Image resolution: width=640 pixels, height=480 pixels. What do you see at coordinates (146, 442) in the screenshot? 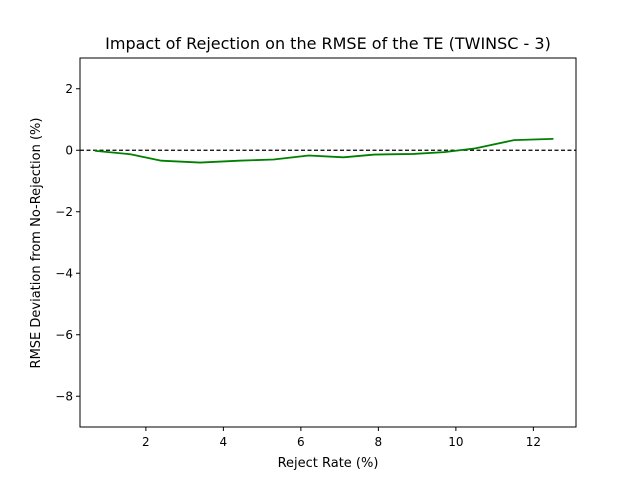
I see `x-tick-label: 2` at bounding box center [146, 442].